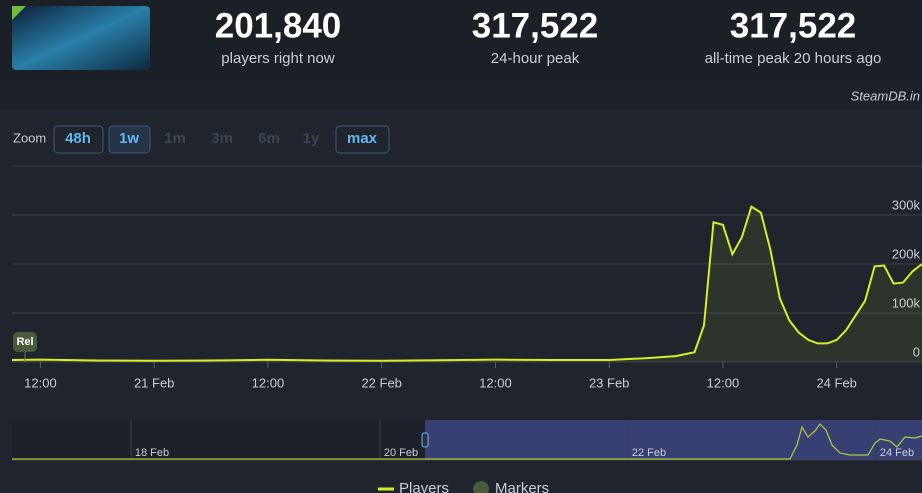 Image resolution: width=922 pixels, height=493 pixels. Describe the element at coordinates (311, 138) in the screenshot. I see `zoom-button-label: 1y` at that location.